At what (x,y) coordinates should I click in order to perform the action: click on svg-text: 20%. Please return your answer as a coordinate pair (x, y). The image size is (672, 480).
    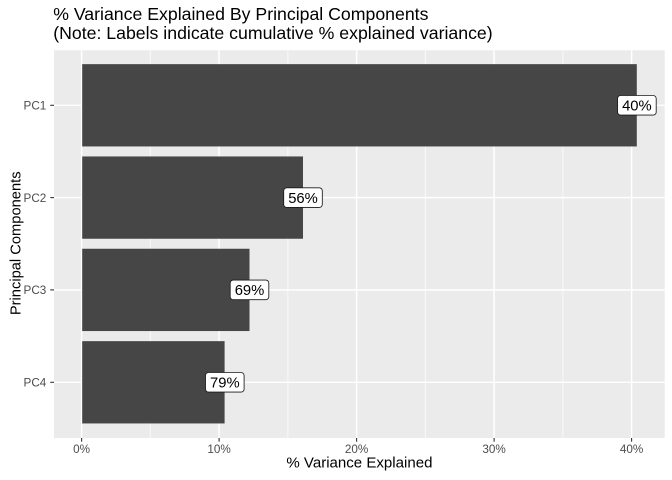
    Looking at the image, I should click on (356, 449).